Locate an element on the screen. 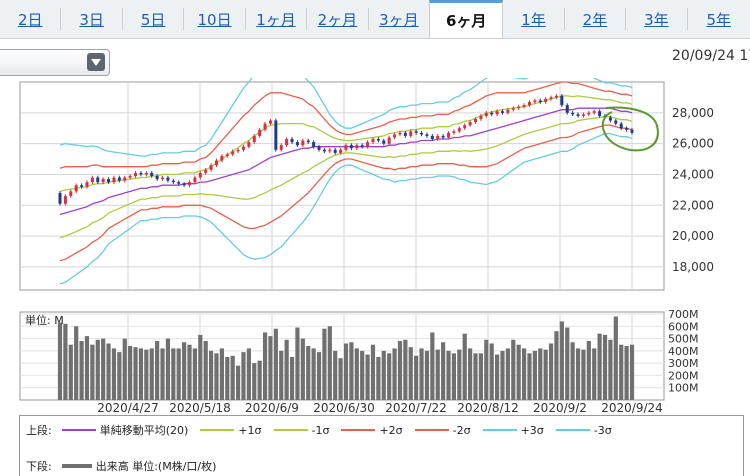  legend-swatch is located at coordinates (431, 430).